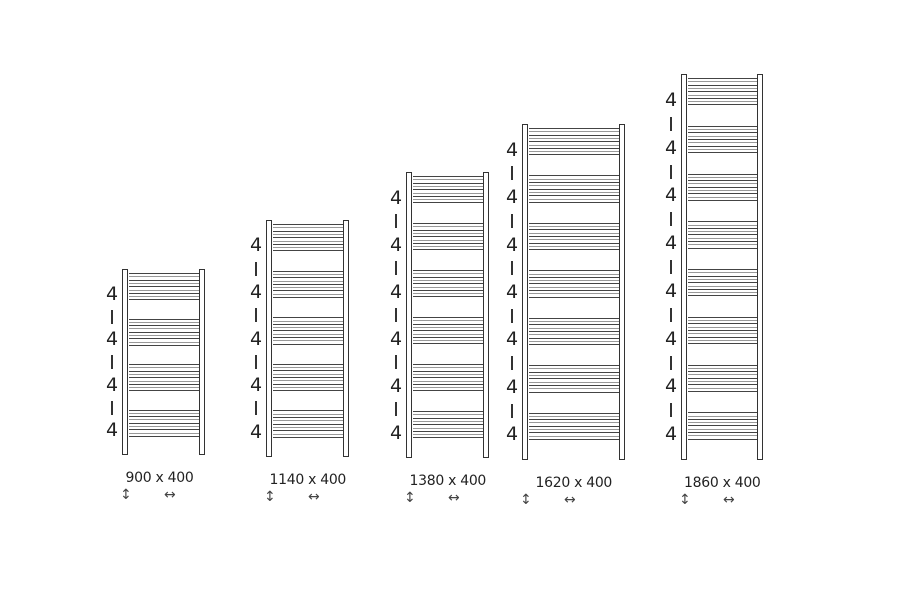 The height and width of the screenshot is (600, 900). Describe the element at coordinates (448, 481) in the screenshot. I see `size-caption: 1380 x 400` at that location.